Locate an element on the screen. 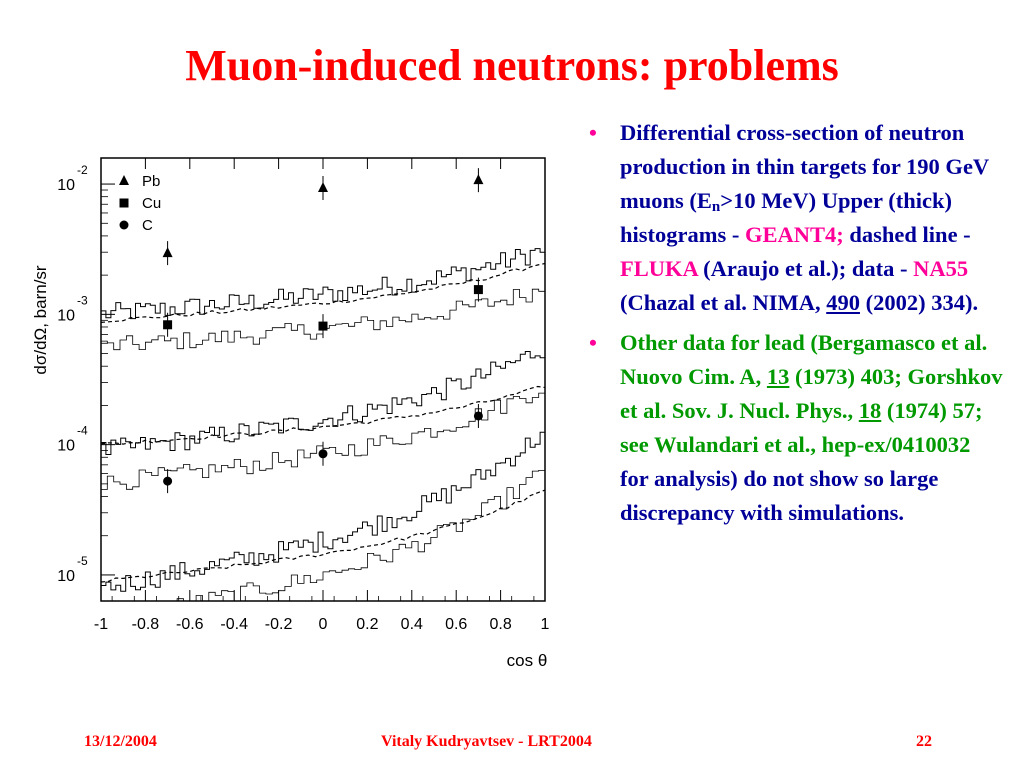  bullet-text: (1974) 57; see is located at coordinates (801, 427).